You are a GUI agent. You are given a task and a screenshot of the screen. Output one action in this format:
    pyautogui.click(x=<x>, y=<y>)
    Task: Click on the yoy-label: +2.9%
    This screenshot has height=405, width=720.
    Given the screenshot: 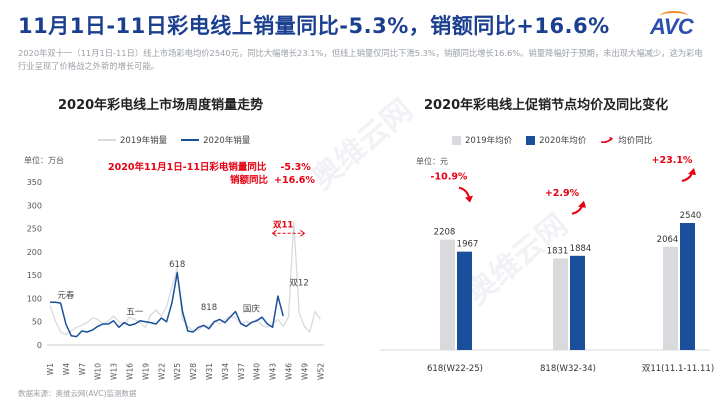 What is the action you would take?
    pyautogui.click(x=562, y=193)
    